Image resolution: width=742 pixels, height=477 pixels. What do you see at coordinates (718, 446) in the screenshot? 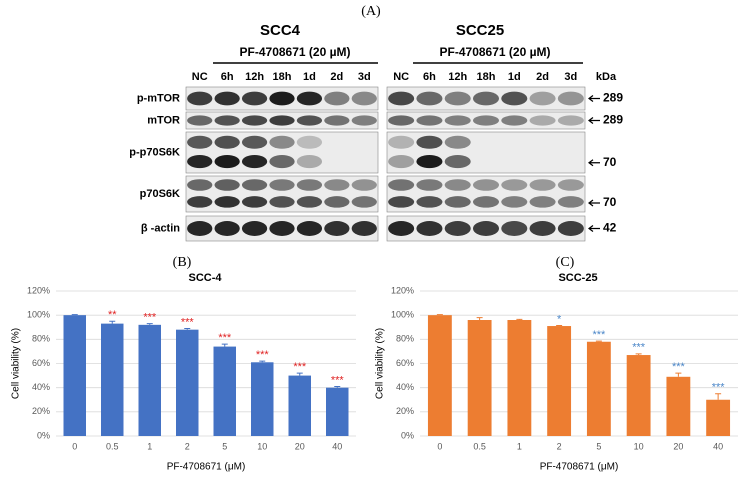
I see `x-tick-label: 40` at bounding box center [718, 446].